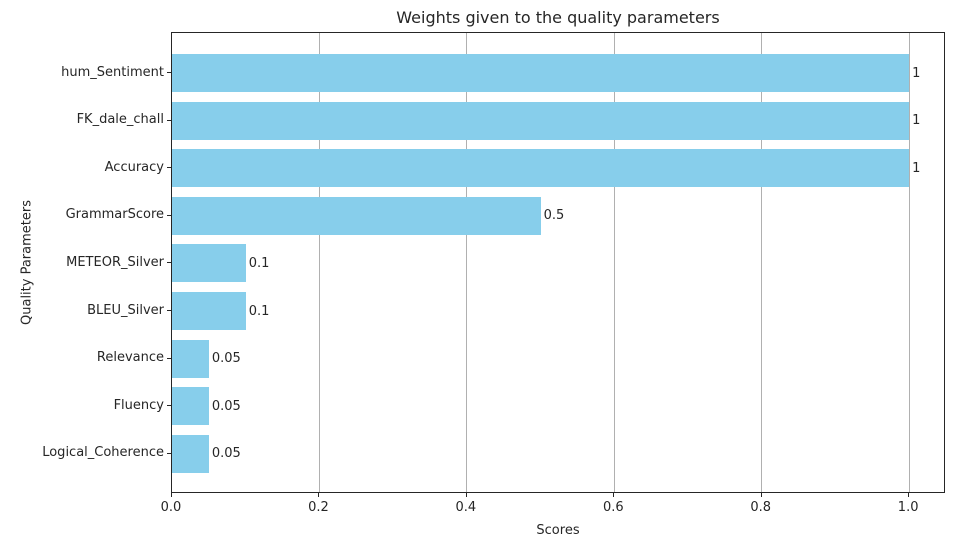  What do you see at coordinates (125, 310) in the screenshot?
I see `y-tick-label: BLEU_Silver` at bounding box center [125, 310].